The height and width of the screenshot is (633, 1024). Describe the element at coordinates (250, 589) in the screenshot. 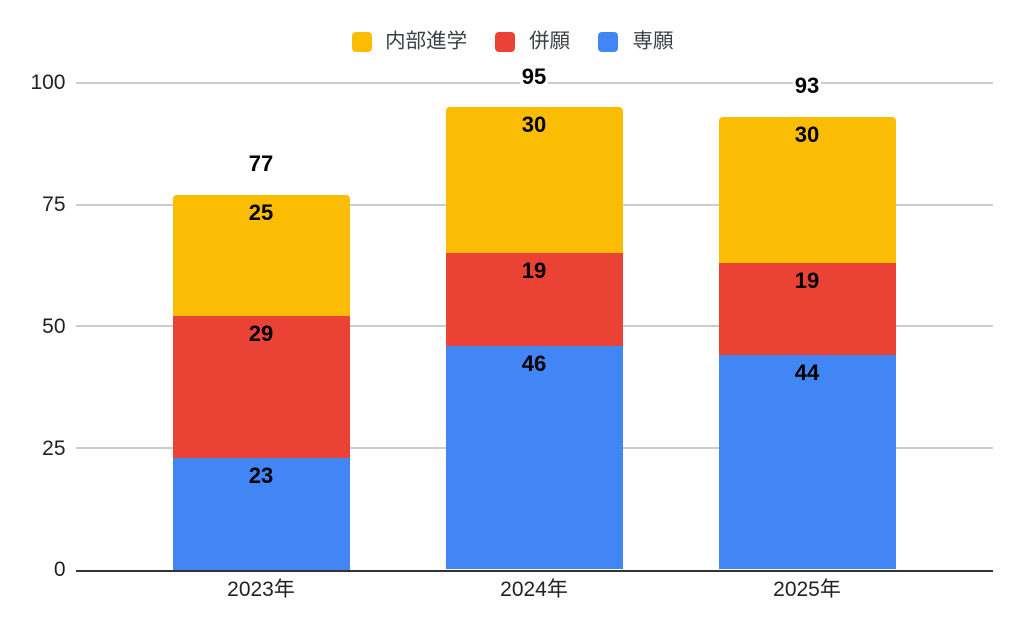

I see `svg-text: 2023` at that location.